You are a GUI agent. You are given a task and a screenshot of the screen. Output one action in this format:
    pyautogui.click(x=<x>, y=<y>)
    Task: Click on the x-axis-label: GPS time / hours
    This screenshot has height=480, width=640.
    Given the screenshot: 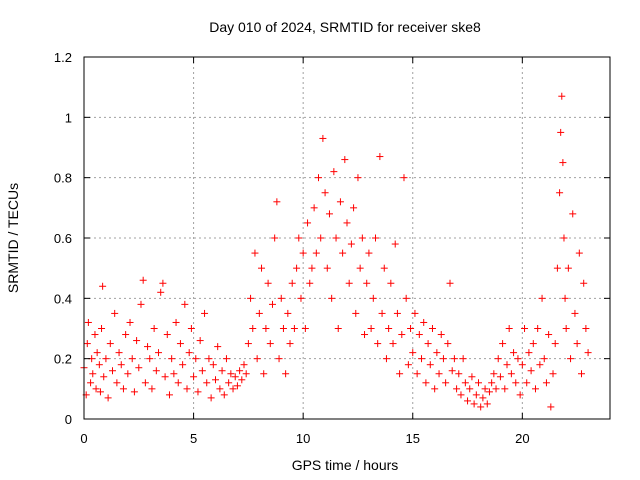 What is the action you would take?
    pyautogui.click(x=345, y=465)
    